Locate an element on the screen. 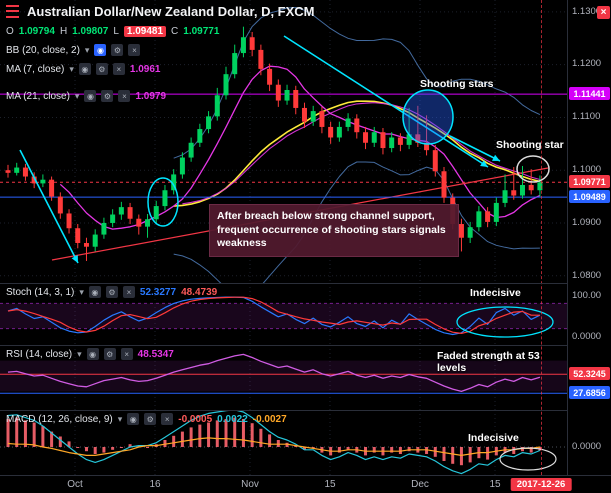  current-date-marker-line is located at coordinates (541, 237).